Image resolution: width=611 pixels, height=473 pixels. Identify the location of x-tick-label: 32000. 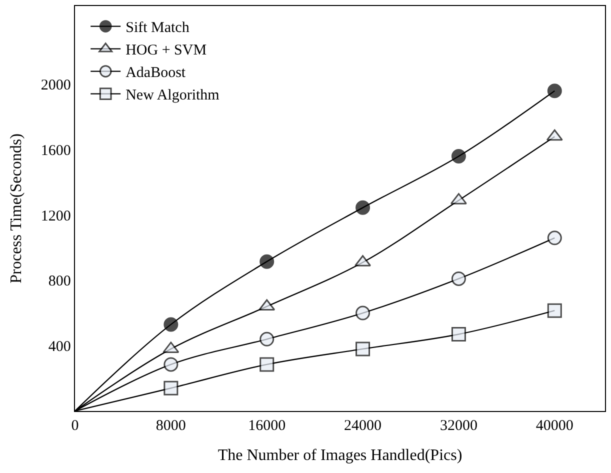
(459, 426).